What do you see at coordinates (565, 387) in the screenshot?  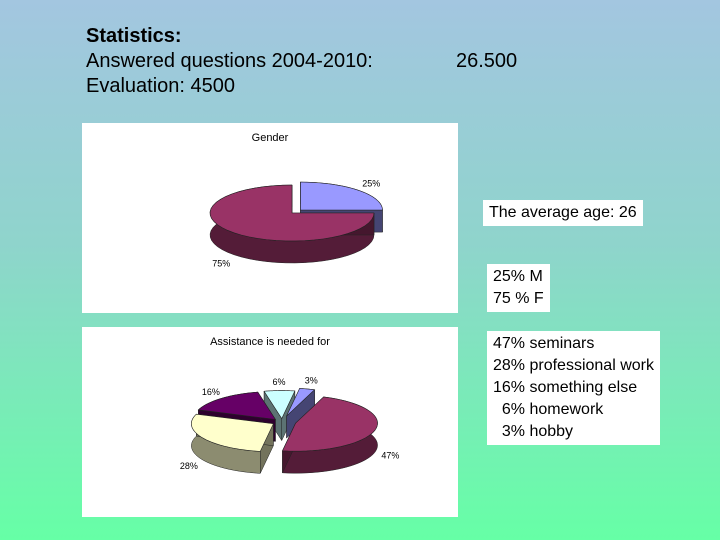 I see `assistance-line: 16% something else` at bounding box center [565, 387].